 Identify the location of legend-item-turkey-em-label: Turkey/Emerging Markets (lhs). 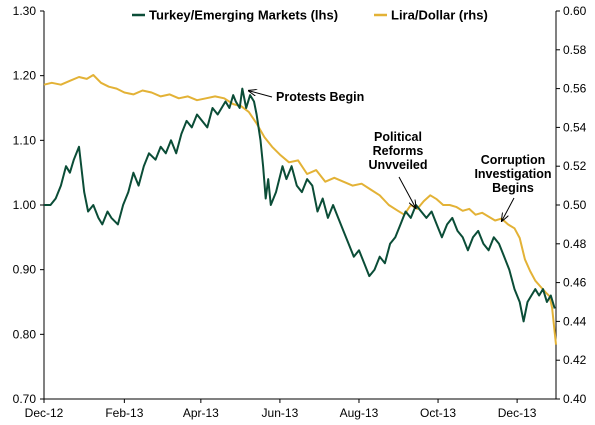
(243, 15).